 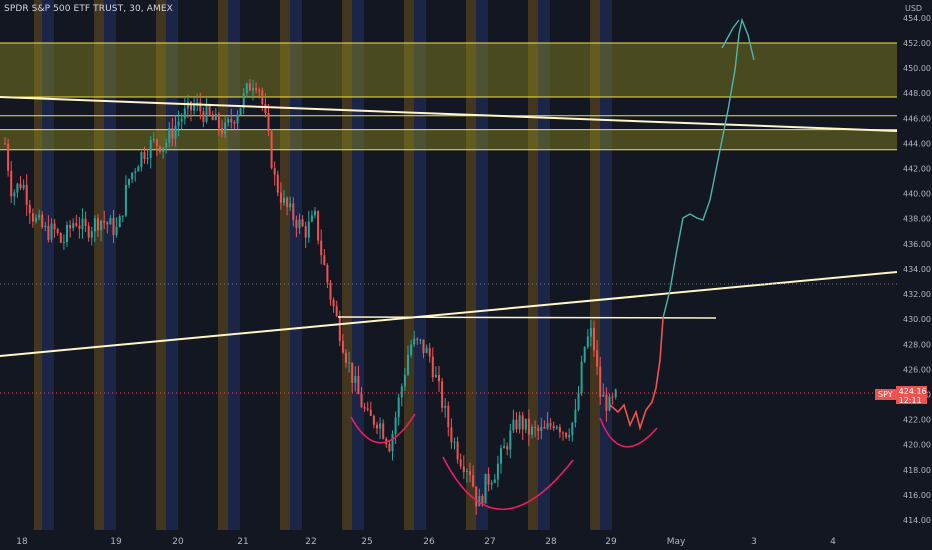 What do you see at coordinates (917, 143) in the screenshot?
I see `price-tick-label: 444.00` at bounding box center [917, 143].